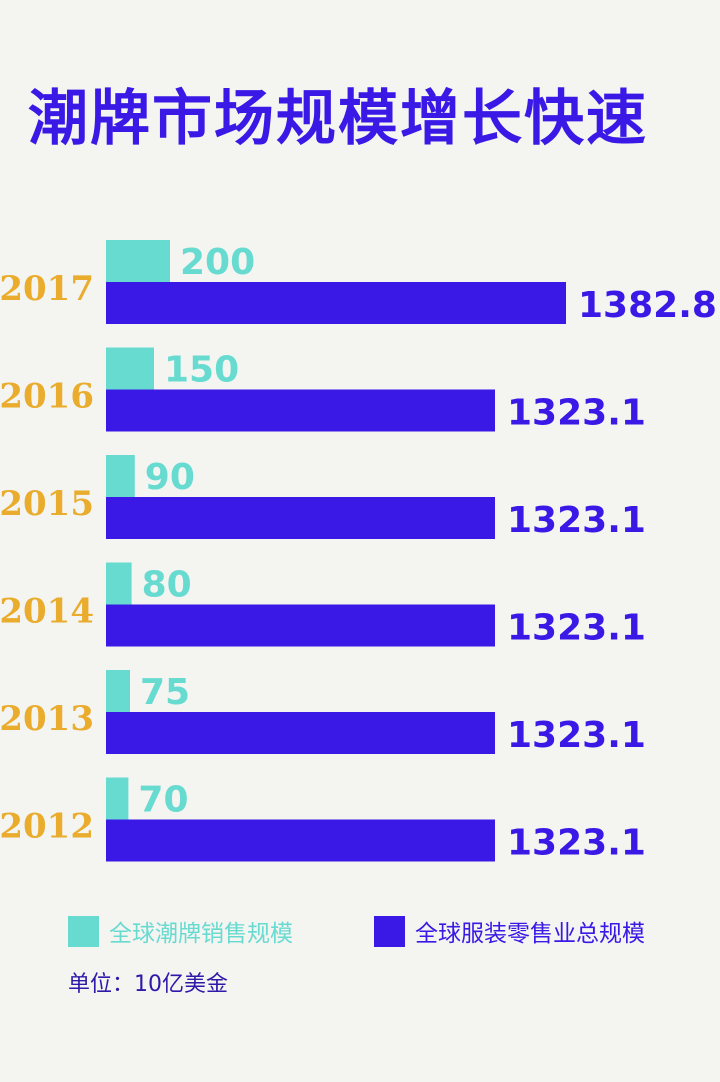 The width and height of the screenshot is (720, 1082). Describe the element at coordinates (47, 397) in the screenshot. I see `year-label: 2016` at that location.